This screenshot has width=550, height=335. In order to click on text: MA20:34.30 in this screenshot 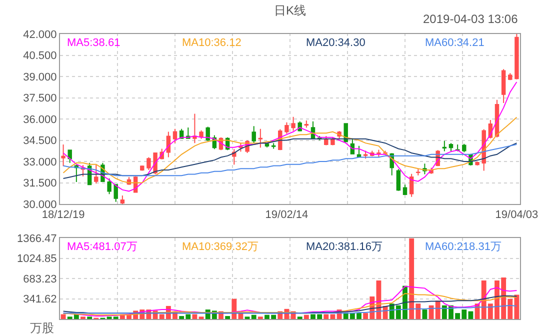, I will do `click(336, 43)`.